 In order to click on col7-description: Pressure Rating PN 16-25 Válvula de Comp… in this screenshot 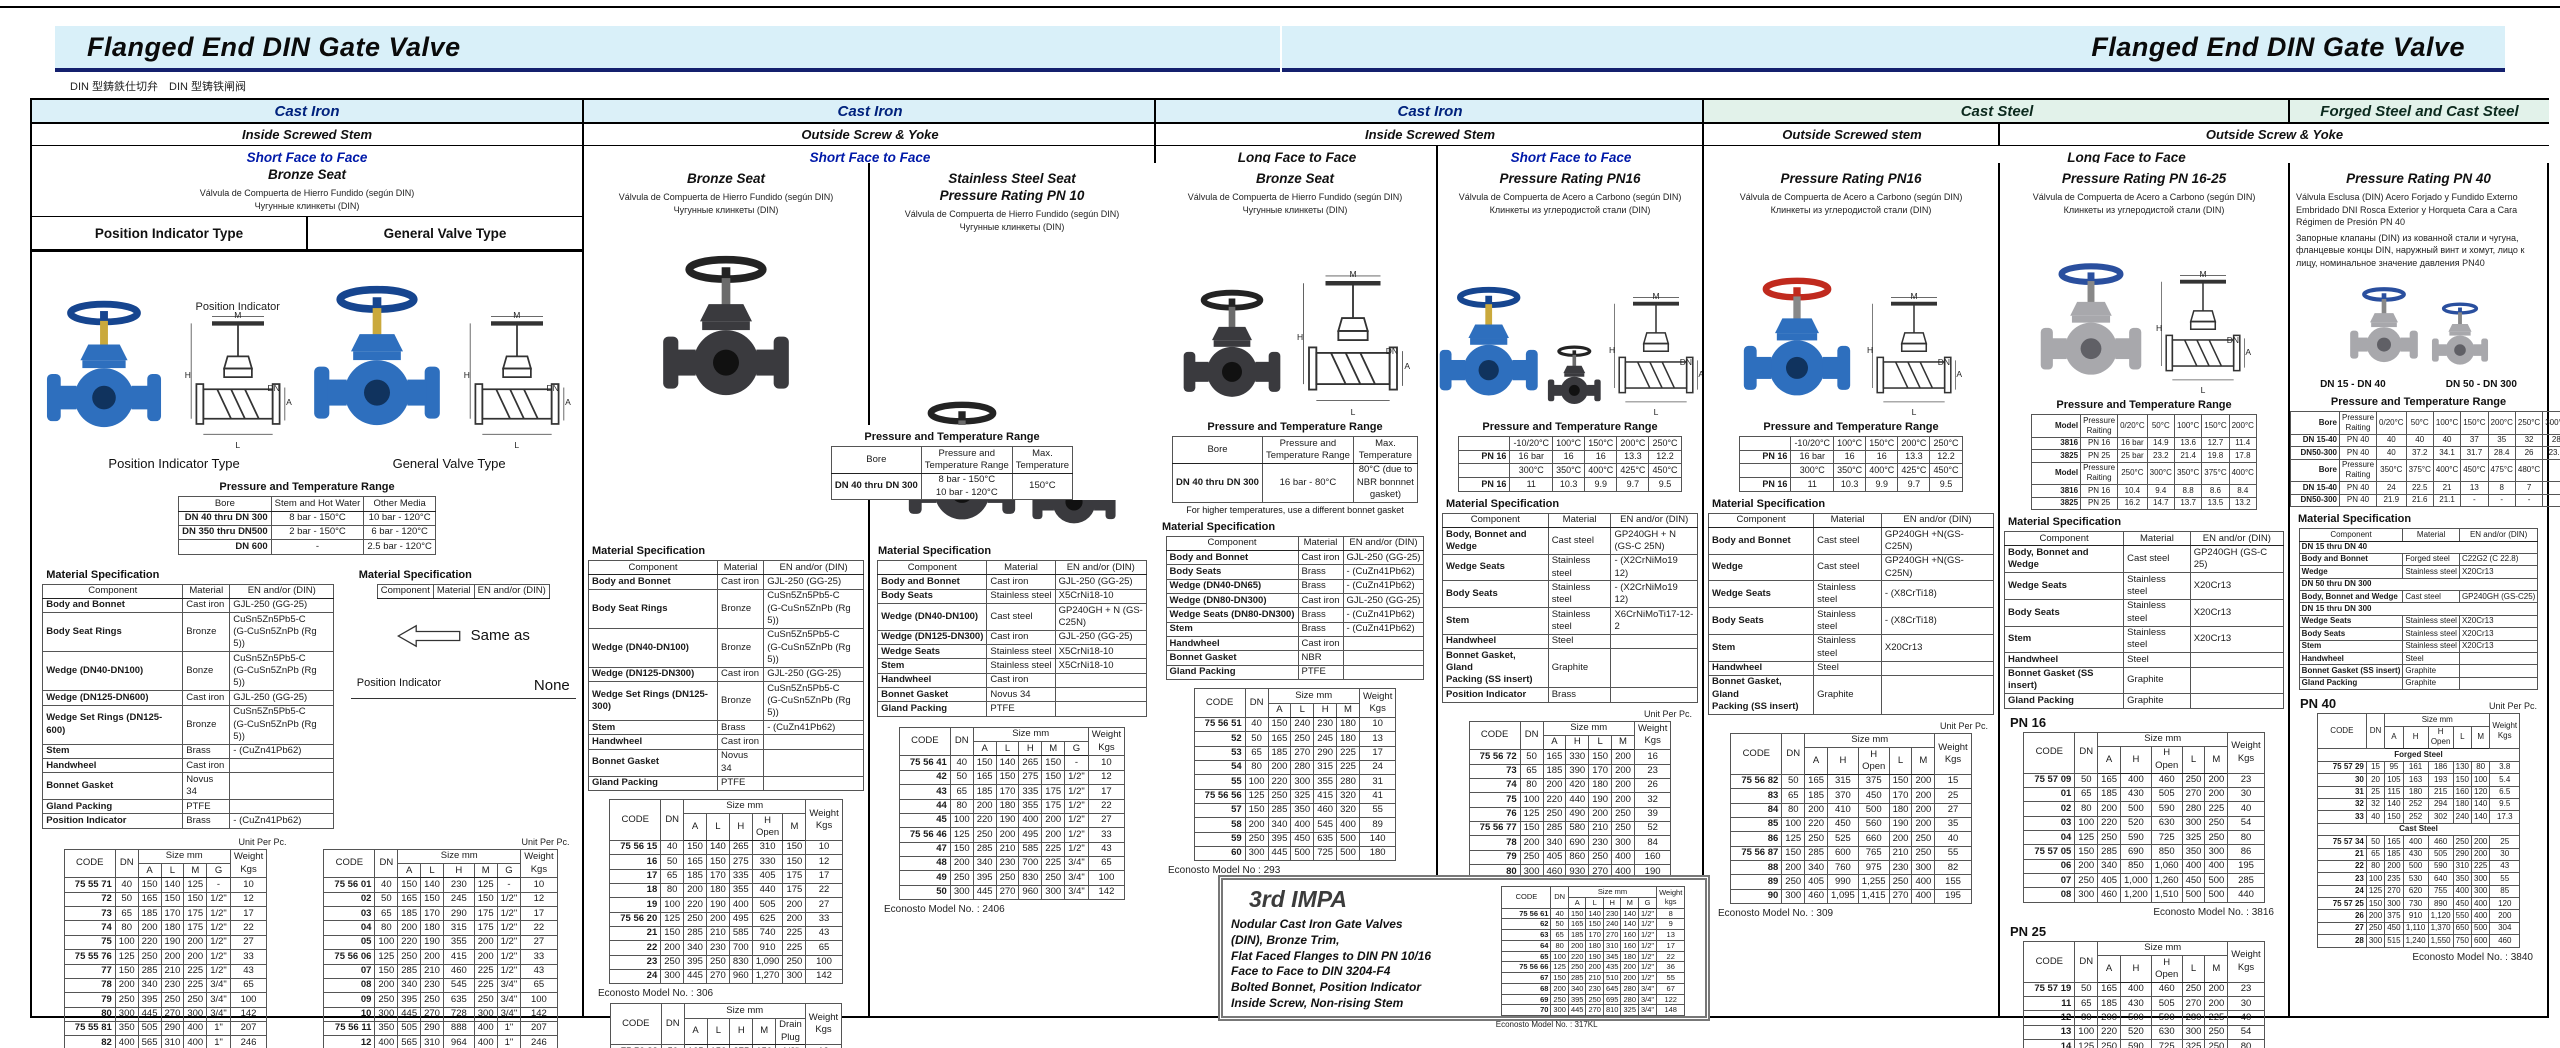, I will do `click(2144, 203)`.